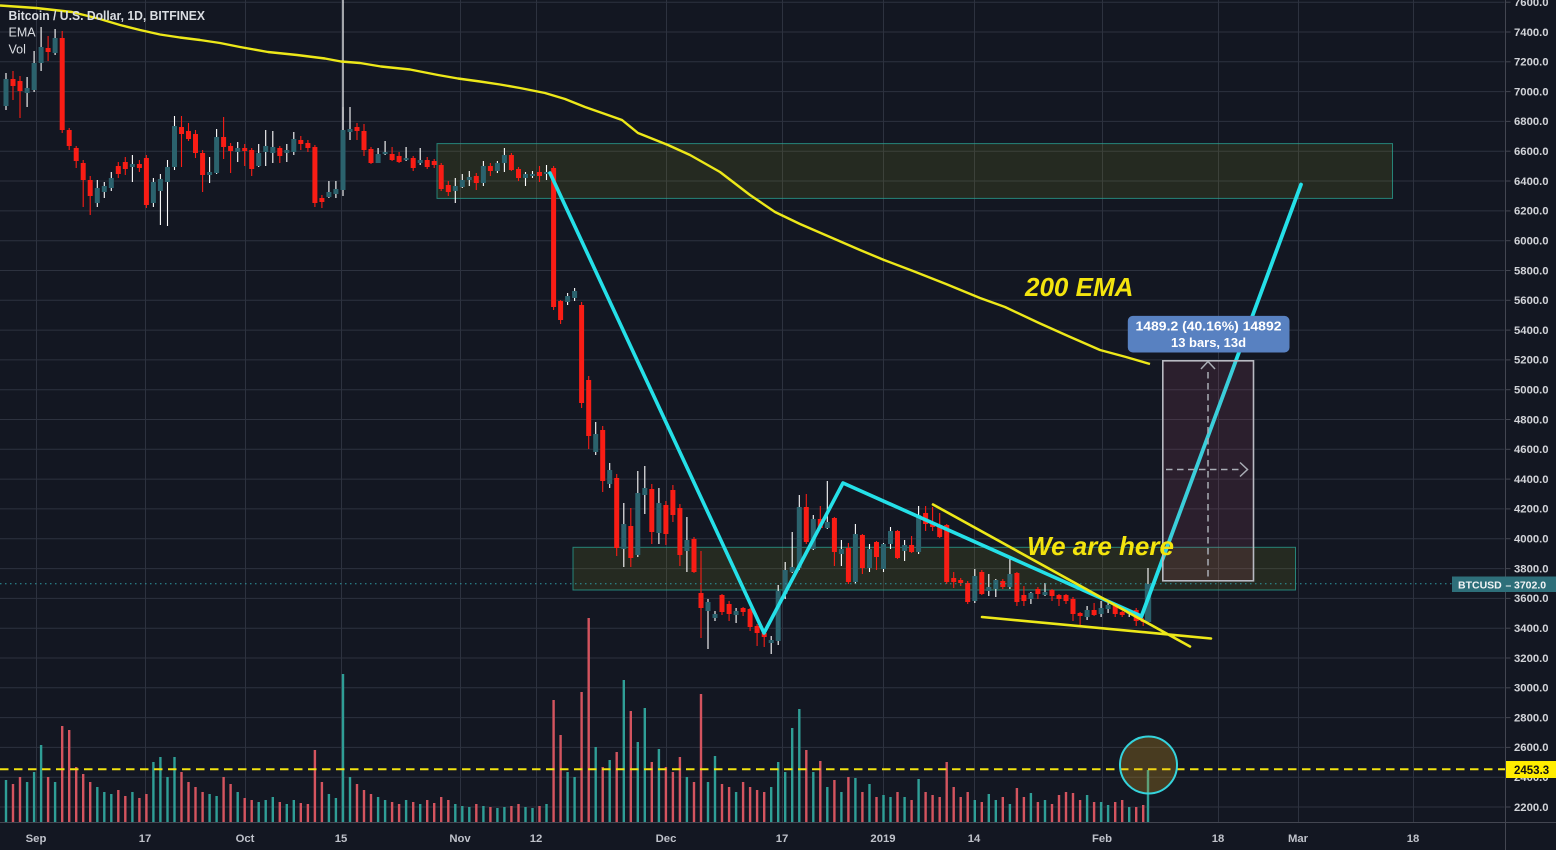 The image size is (1556, 850). Describe the element at coordinates (1531, 271) in the screenshot. I see `svg-text: 5800.0` at that location.